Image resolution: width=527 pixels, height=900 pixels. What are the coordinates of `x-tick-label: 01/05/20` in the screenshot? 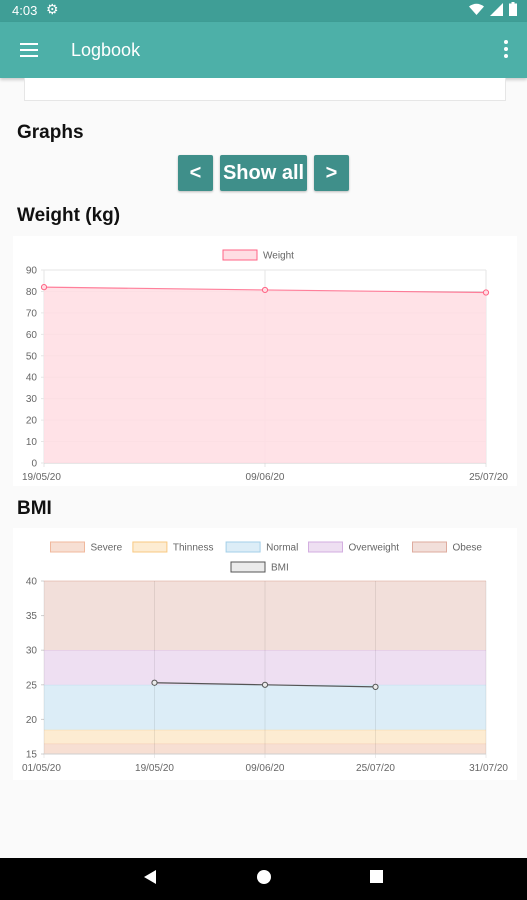 It's located at (41, 768).